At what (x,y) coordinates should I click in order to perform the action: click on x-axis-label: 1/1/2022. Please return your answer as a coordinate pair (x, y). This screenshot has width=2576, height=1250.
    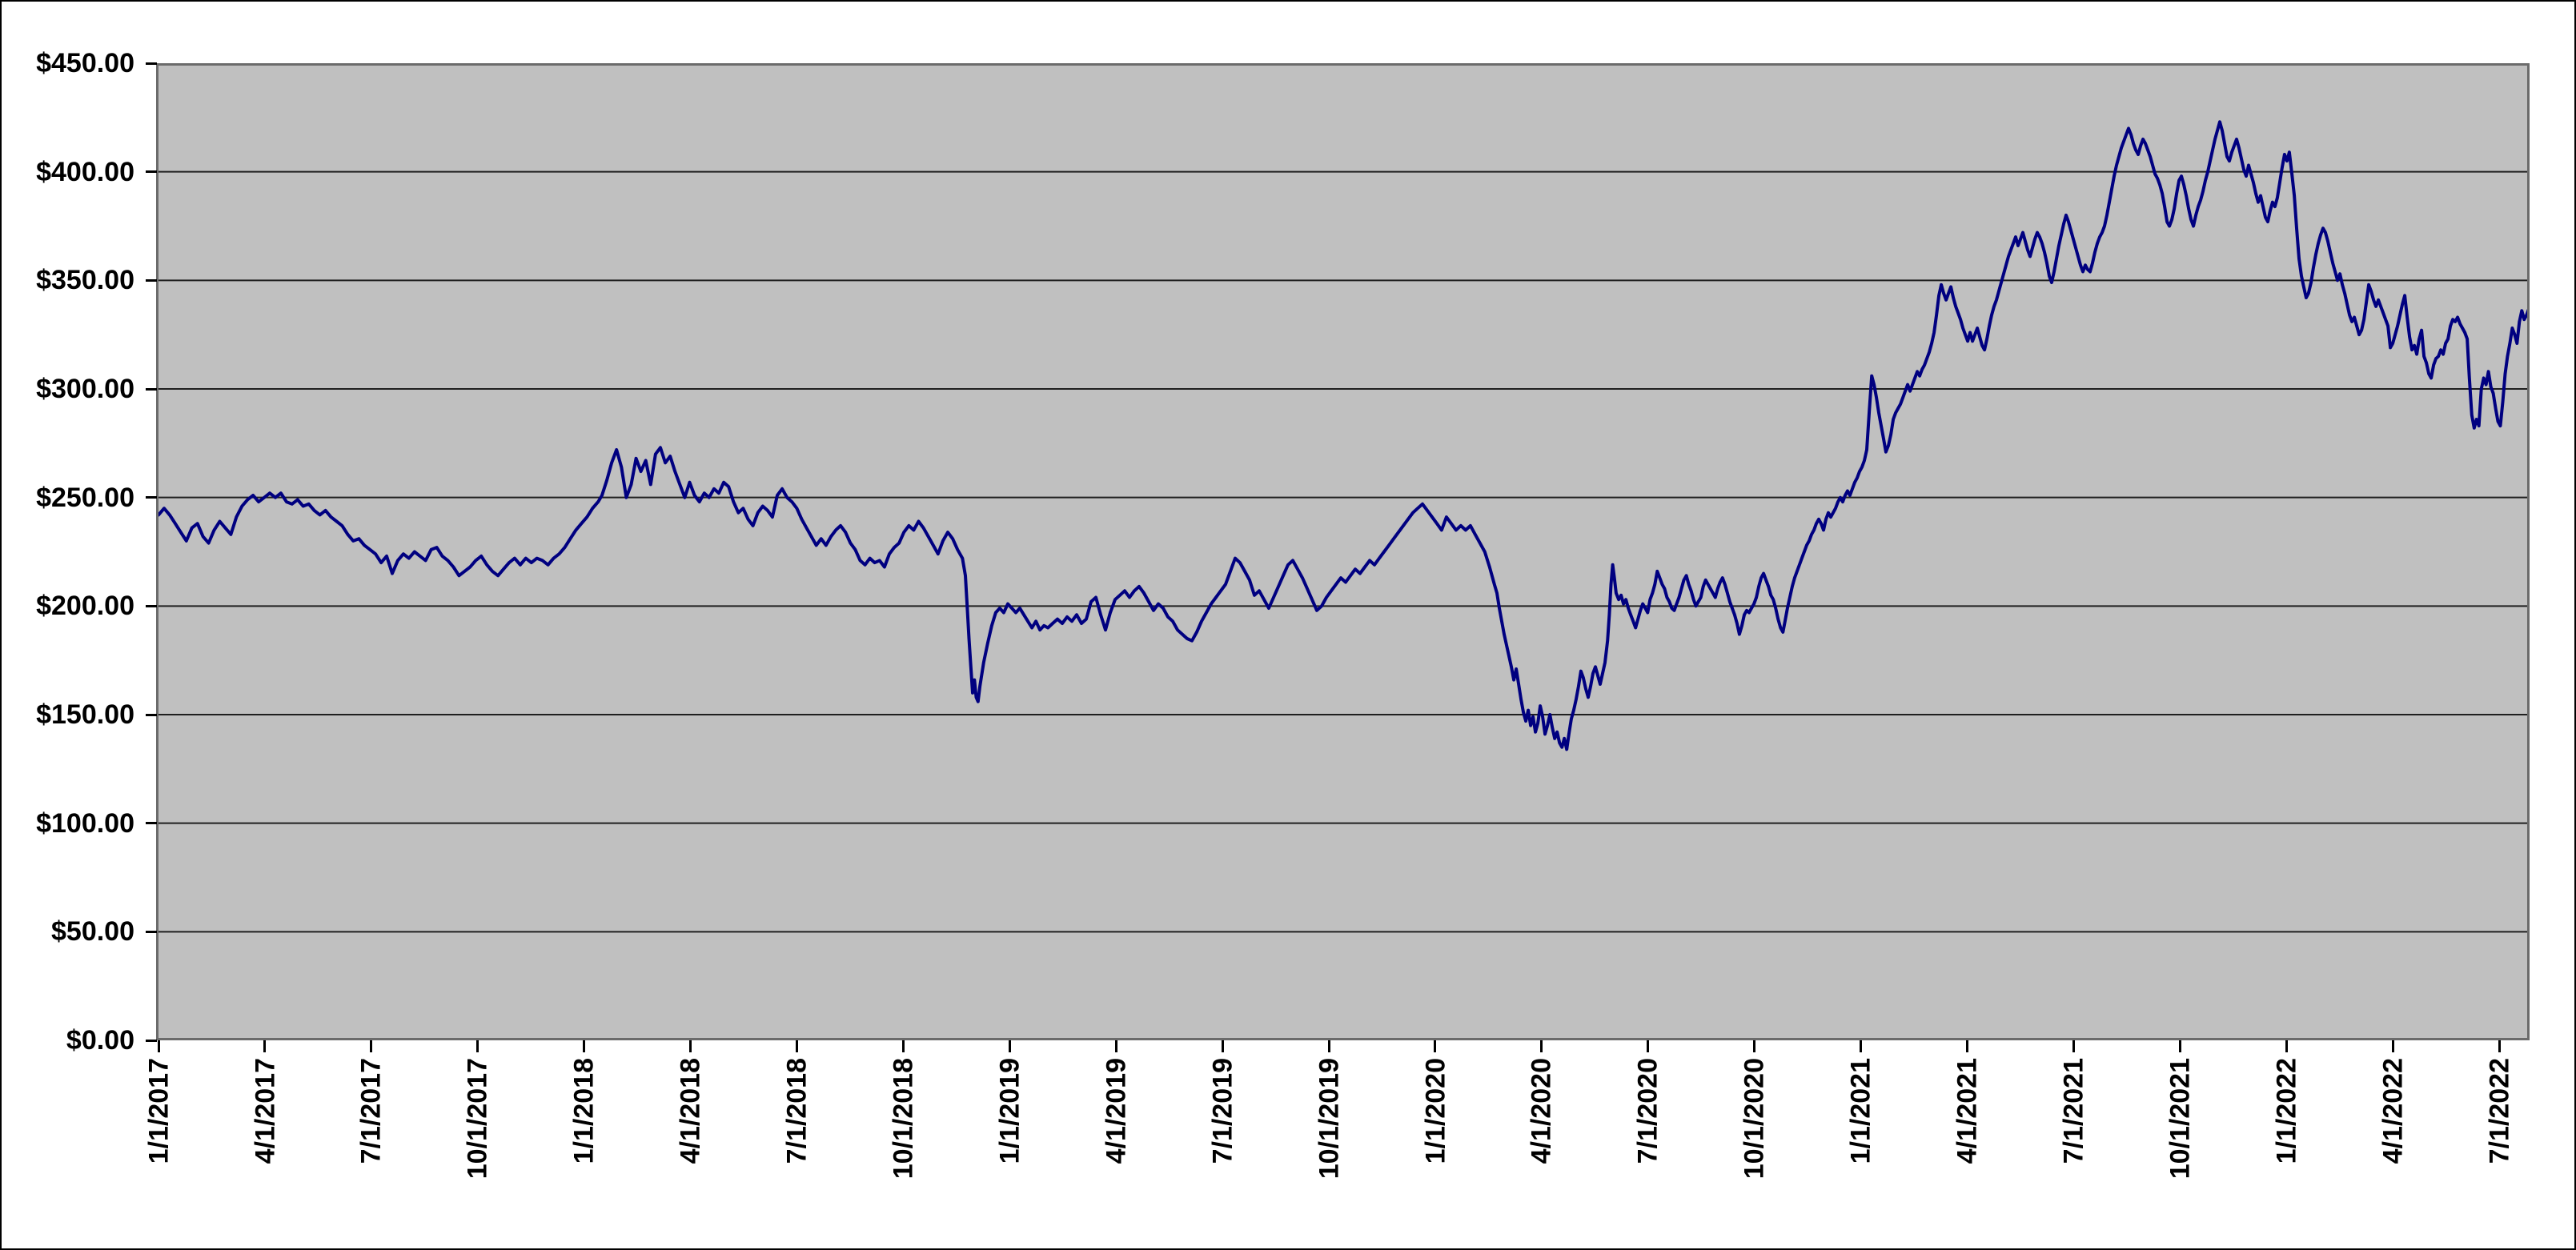
    Looking at the image, I should click on (2287, 1111).